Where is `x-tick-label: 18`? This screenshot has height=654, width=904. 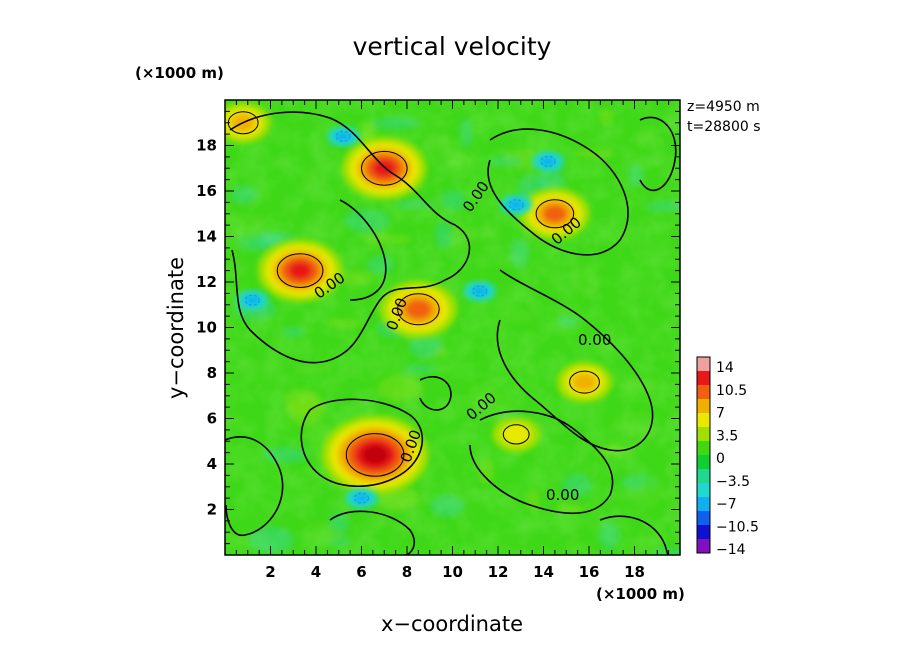 x-tick-label: 18 is located at coordinates (634, 572).